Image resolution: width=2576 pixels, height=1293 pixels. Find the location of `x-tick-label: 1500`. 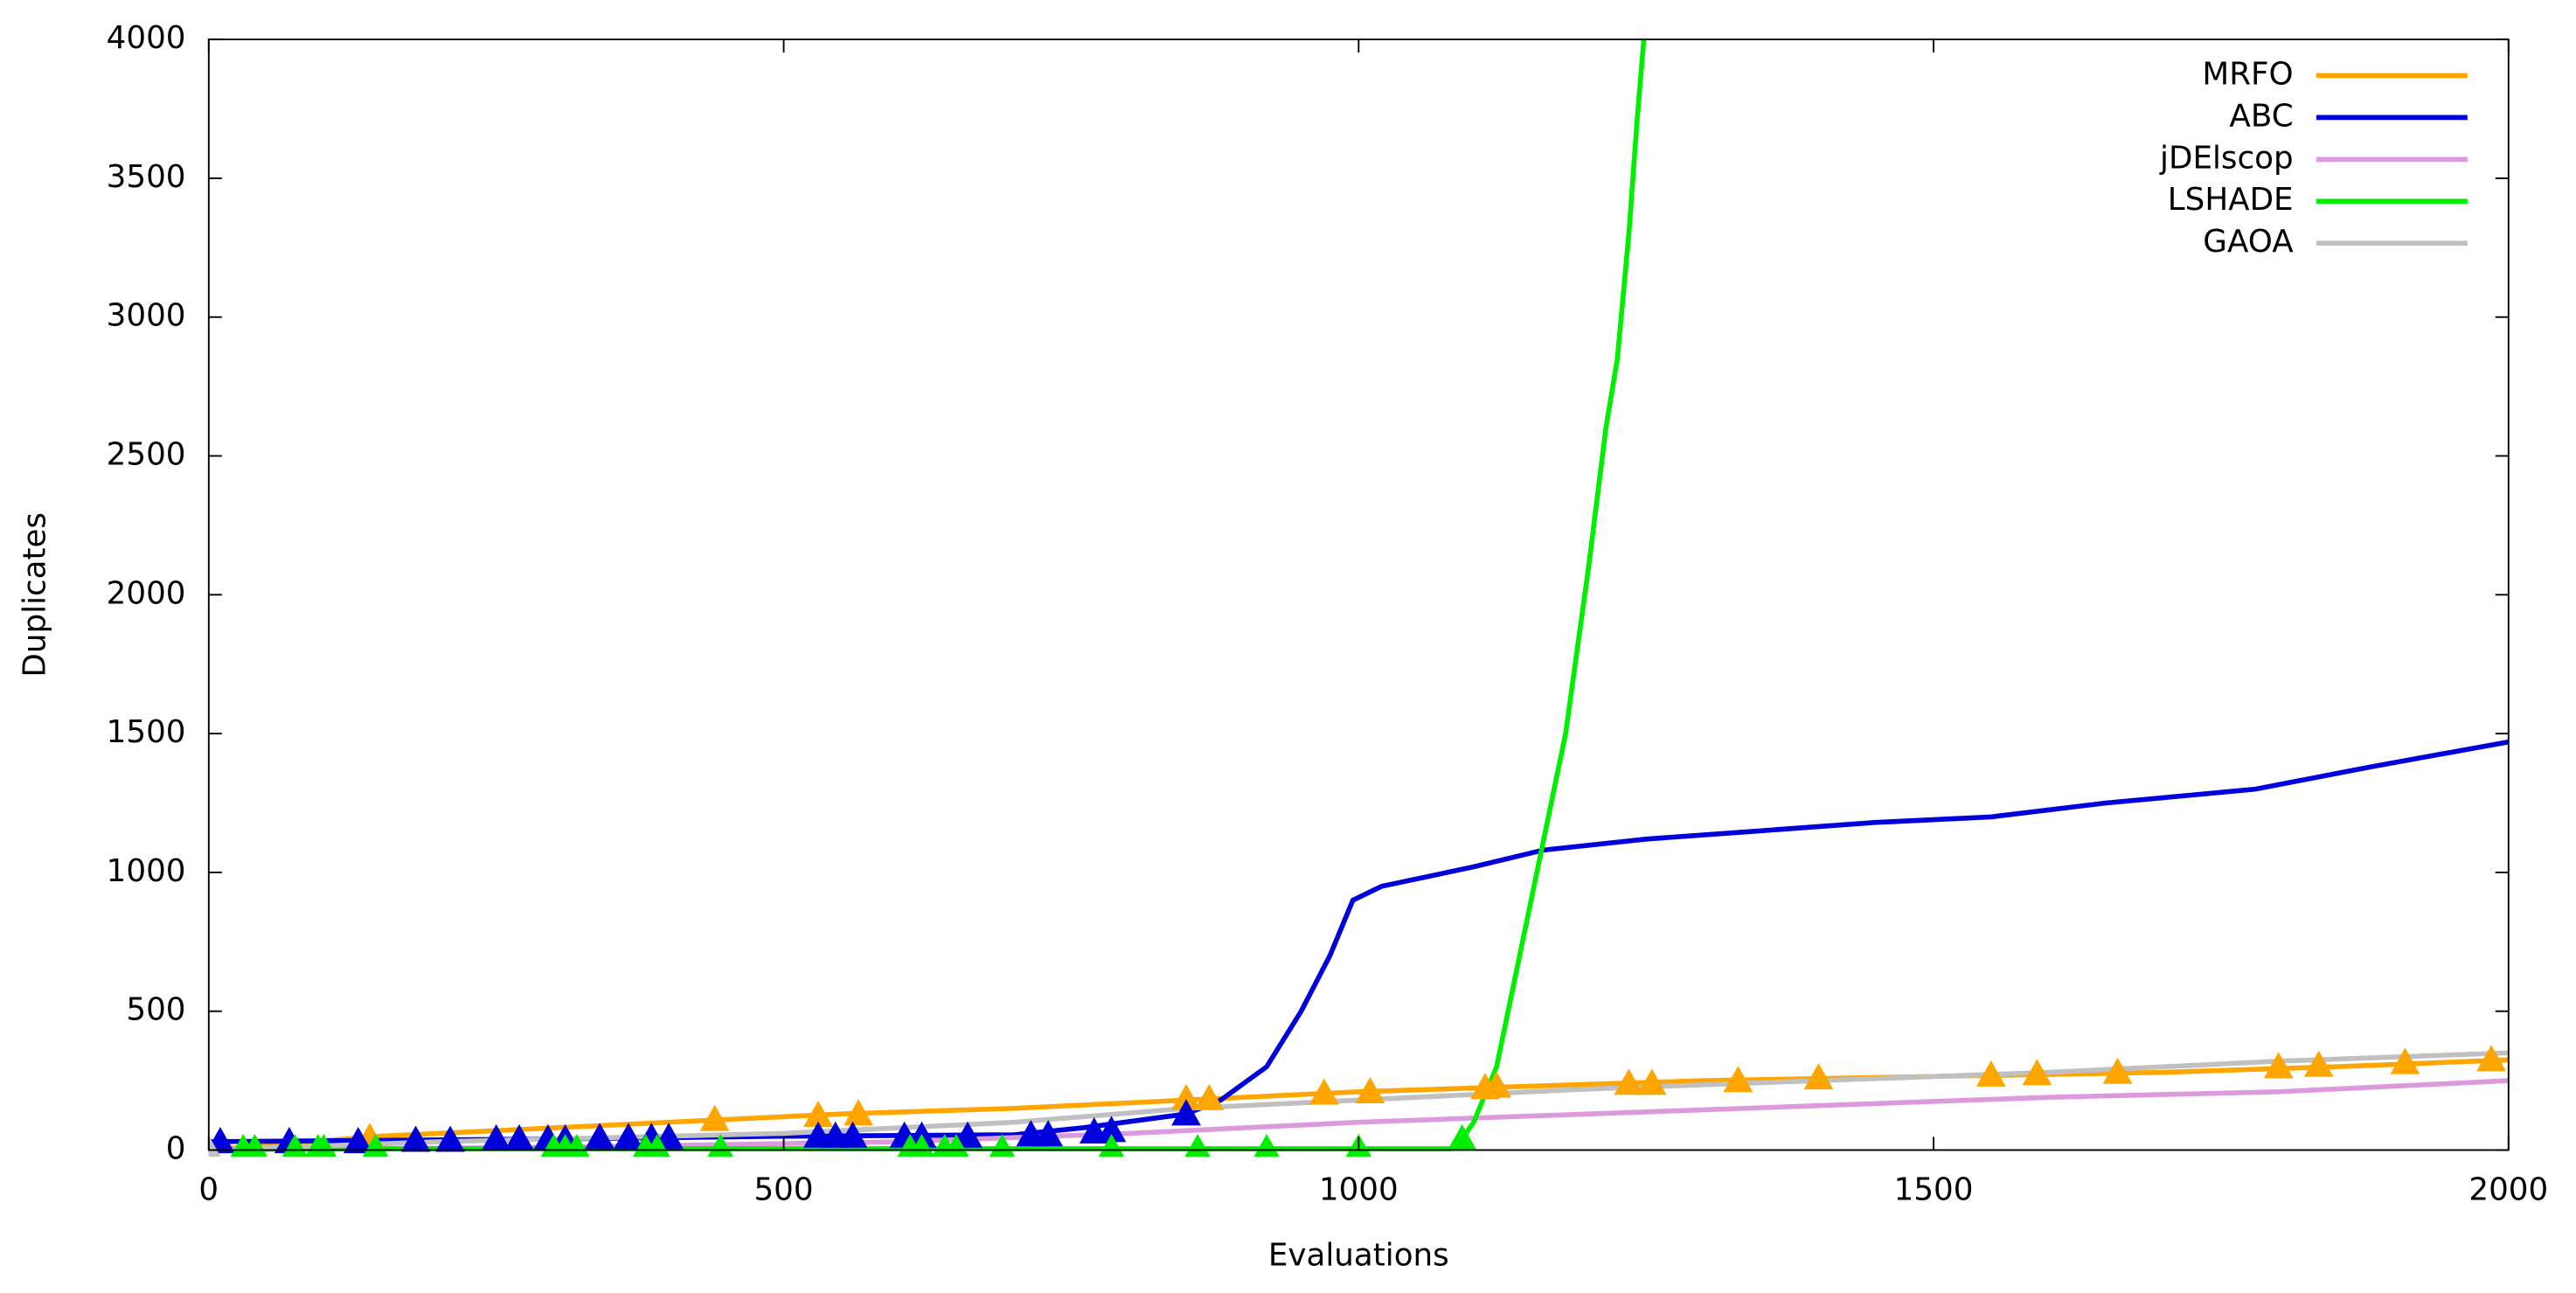

x-tick-label: 1500 is located at coordinates (1934, 1189).